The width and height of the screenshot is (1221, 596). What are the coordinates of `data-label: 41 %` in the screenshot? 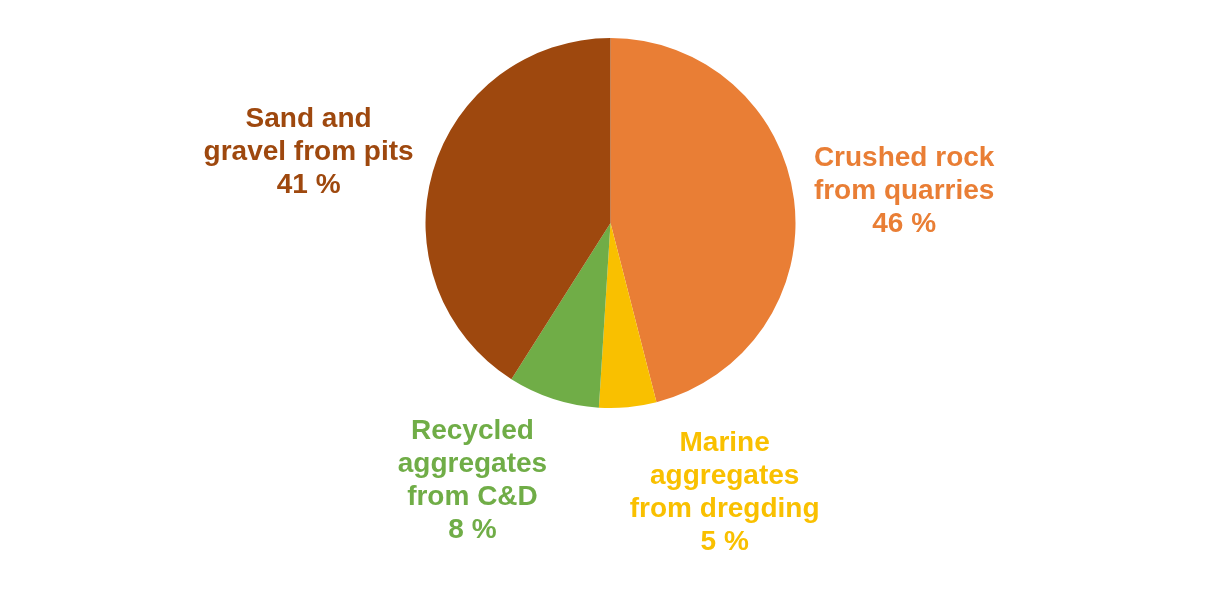 It's located at (308, 183).